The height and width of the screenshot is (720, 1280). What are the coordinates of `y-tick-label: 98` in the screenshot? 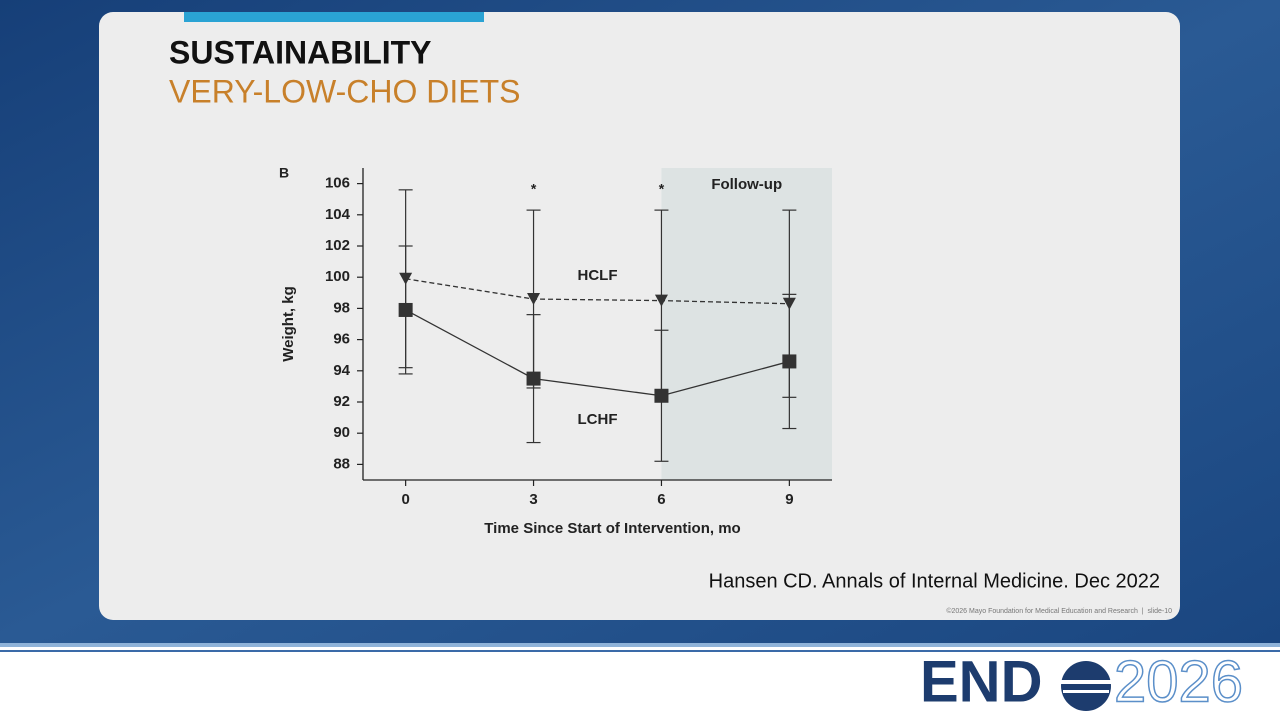 It's located at (341, 307).